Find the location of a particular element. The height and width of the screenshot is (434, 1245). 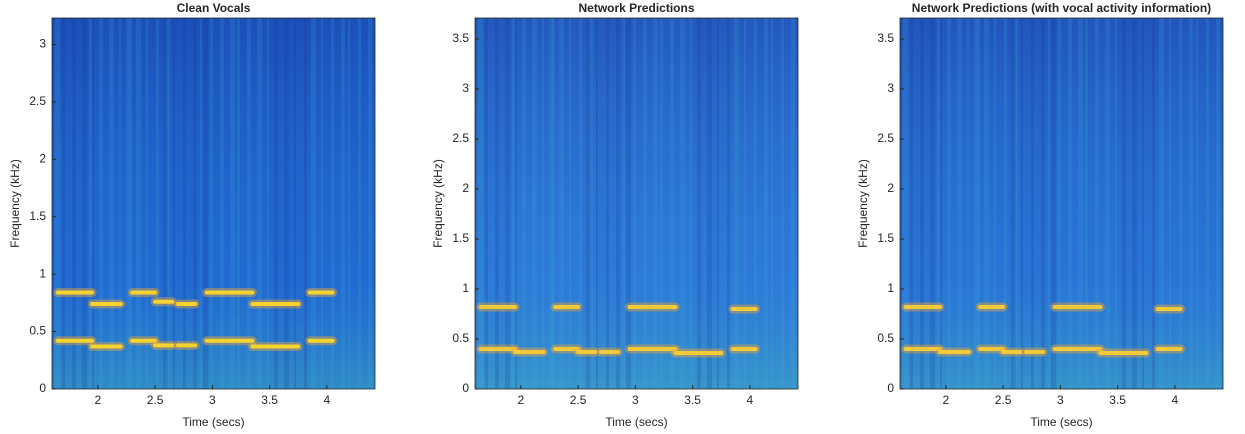

y-tick-label: 3.5 is located at coordinates (460, 38).